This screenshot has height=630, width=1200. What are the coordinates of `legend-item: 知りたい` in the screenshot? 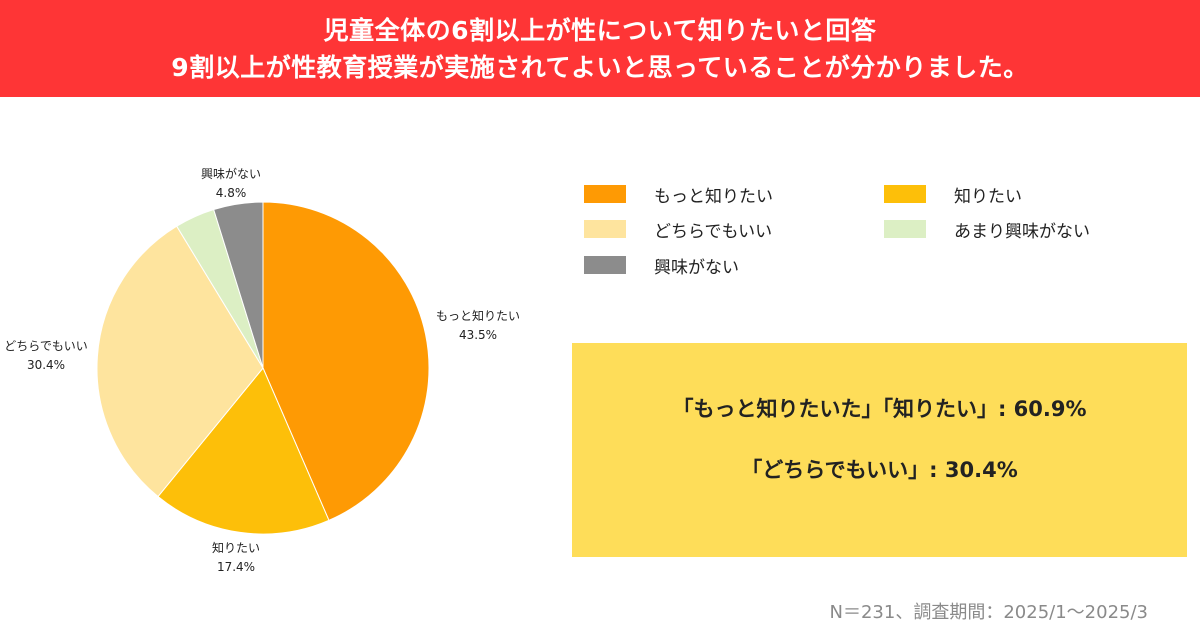 It's located at (953, 194).